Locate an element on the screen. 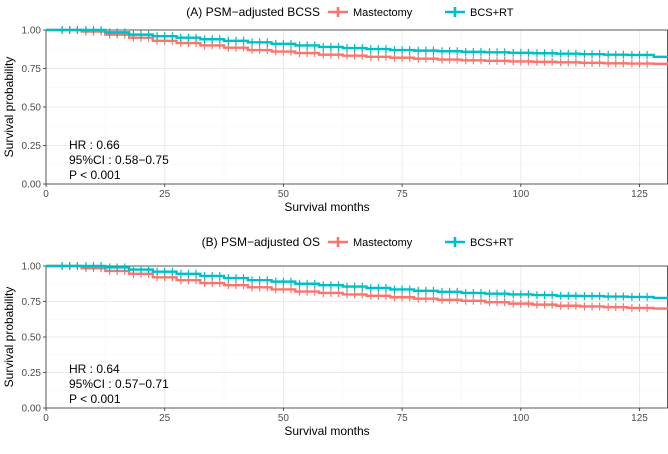 Image resolution: width=668 pixels, height=454 pixels. chart-title: (A) PSM−adjusted BCSS is located at coordinates (253, 12).